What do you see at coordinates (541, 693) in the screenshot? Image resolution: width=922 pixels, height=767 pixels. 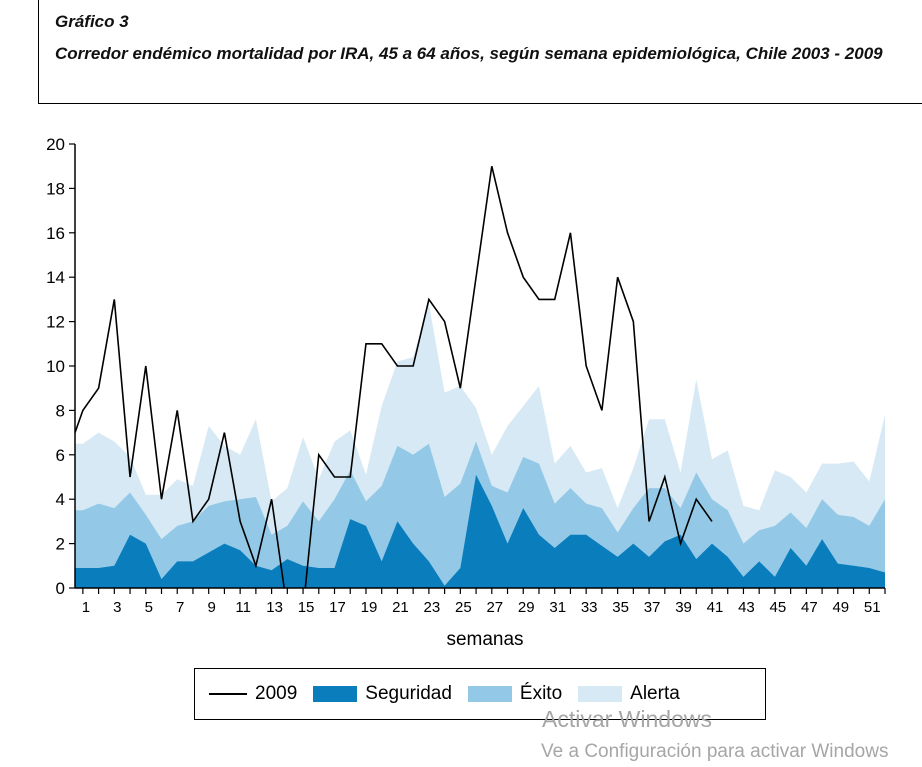 I see `legend-label-exito: Éxito` at bounding box center [541, 693].